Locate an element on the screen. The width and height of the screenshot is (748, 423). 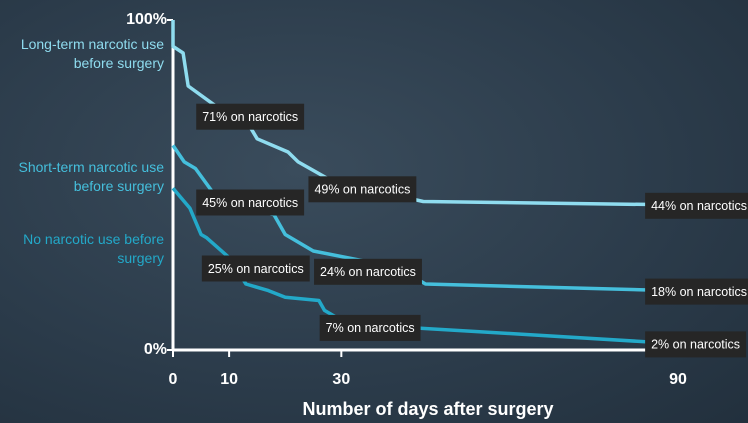
x-tick-label: 10 is located at coordinates (229, 379).